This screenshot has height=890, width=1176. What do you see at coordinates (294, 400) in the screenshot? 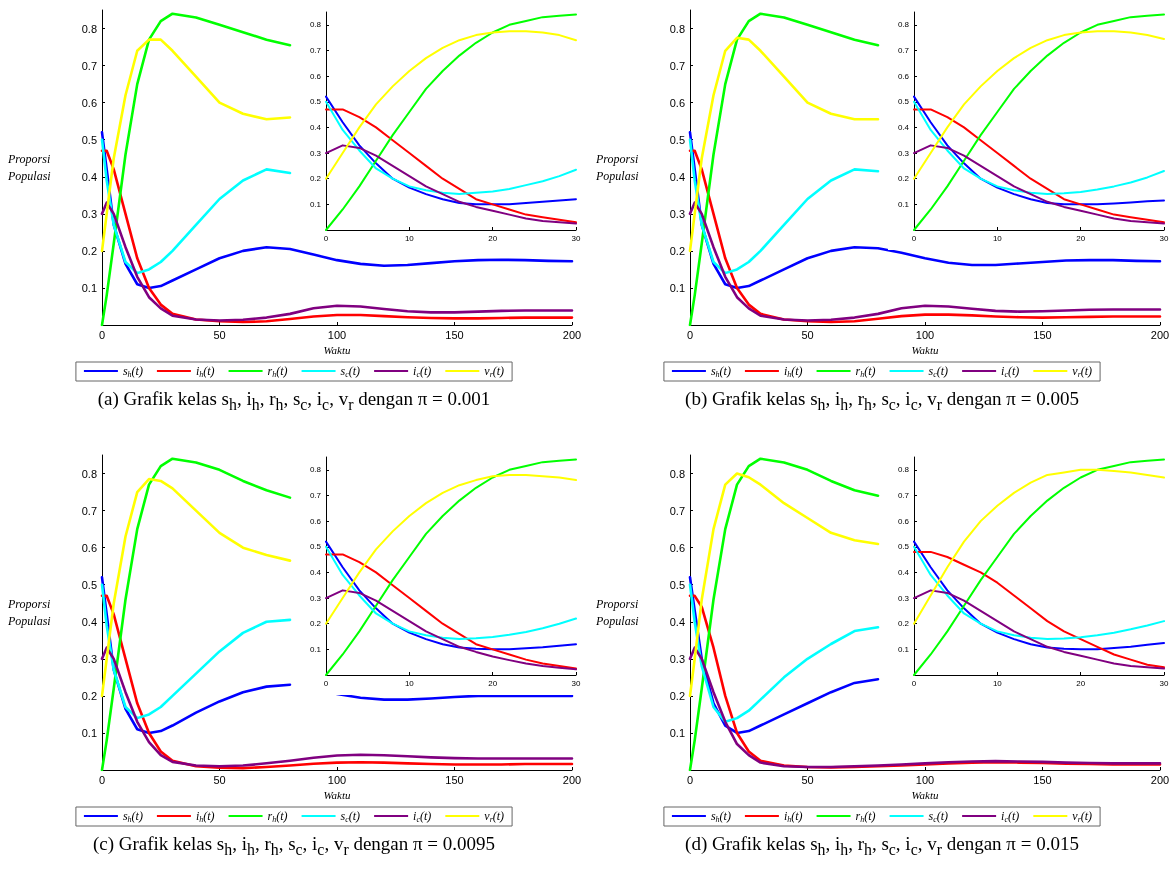
I see `text: (a) Grafik kelas s$_{h}$, i$_{h}$, r$_{h}$, s$_{c}$, i$_{c}$, v$_{r}$ dengan π = 0.001` at bounding box center [294, 400].